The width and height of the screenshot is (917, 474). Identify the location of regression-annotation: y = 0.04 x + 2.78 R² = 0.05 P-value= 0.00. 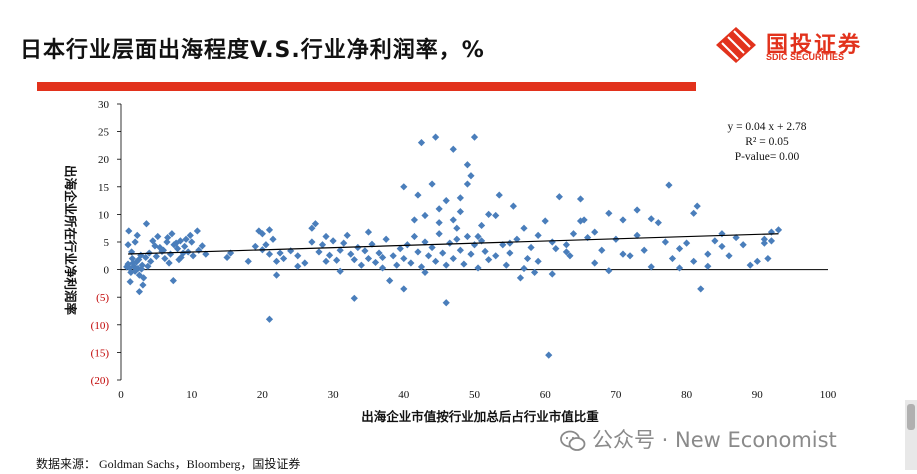
(766, 142).